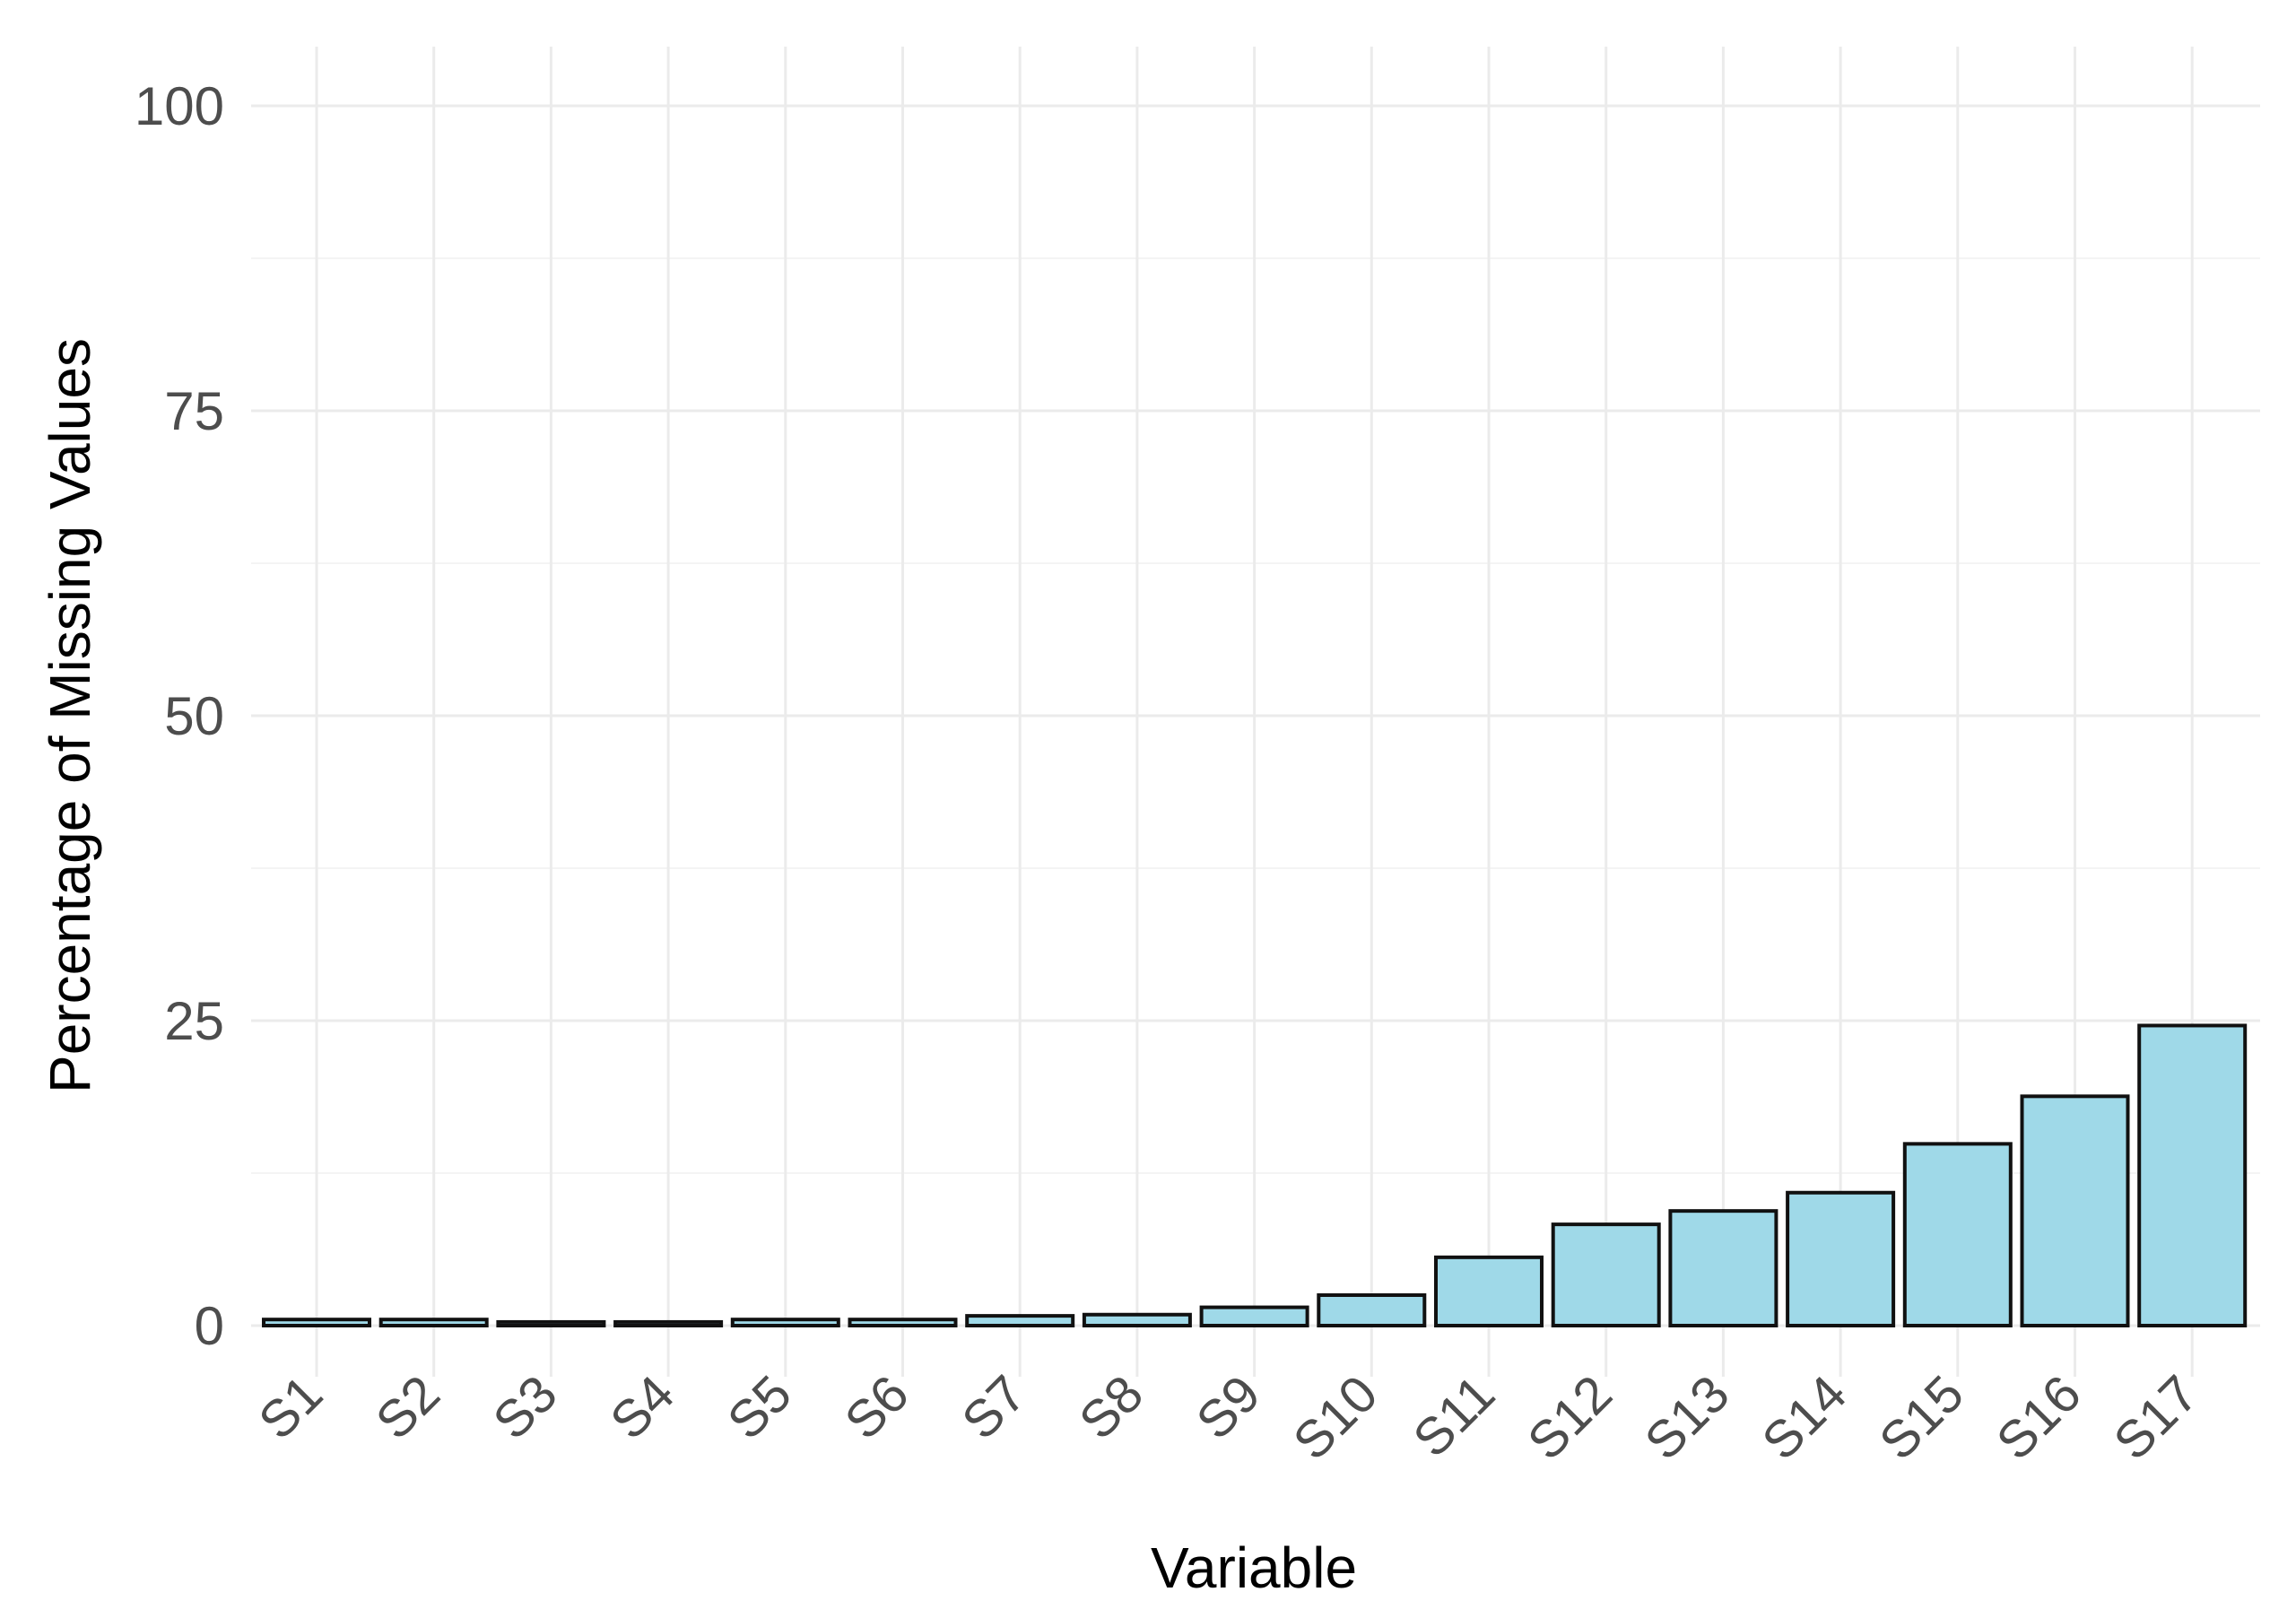  Describe the element at coordinates (1570, 1417) in the screenshot. I see `x-tick-label: S12` at that location.